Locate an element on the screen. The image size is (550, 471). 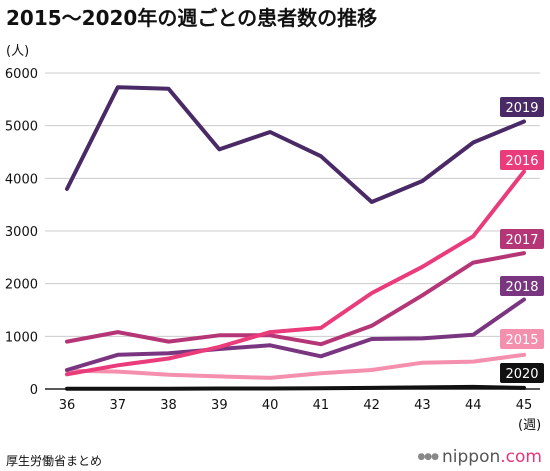
y-tick-label: 6000 is located at coordinates (21, 74).